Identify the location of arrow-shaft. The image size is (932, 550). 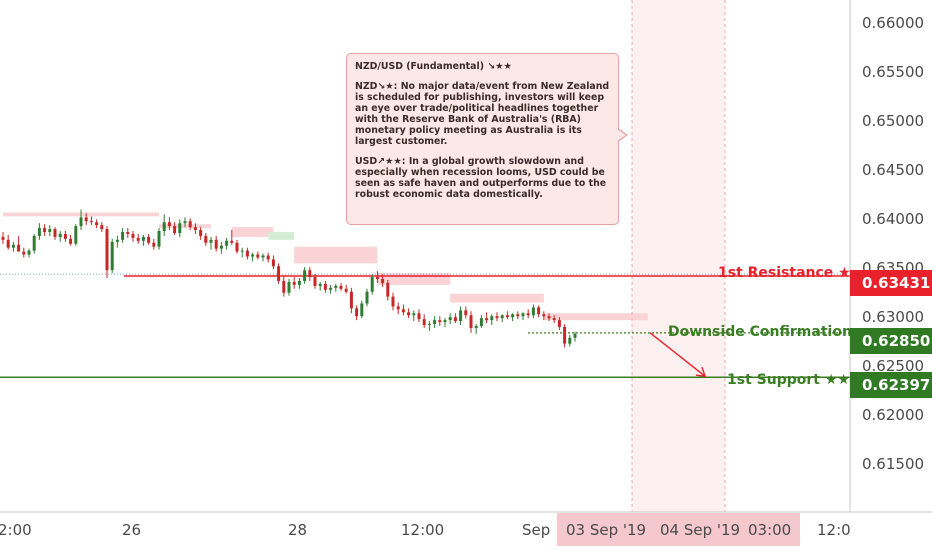
(677, 354).